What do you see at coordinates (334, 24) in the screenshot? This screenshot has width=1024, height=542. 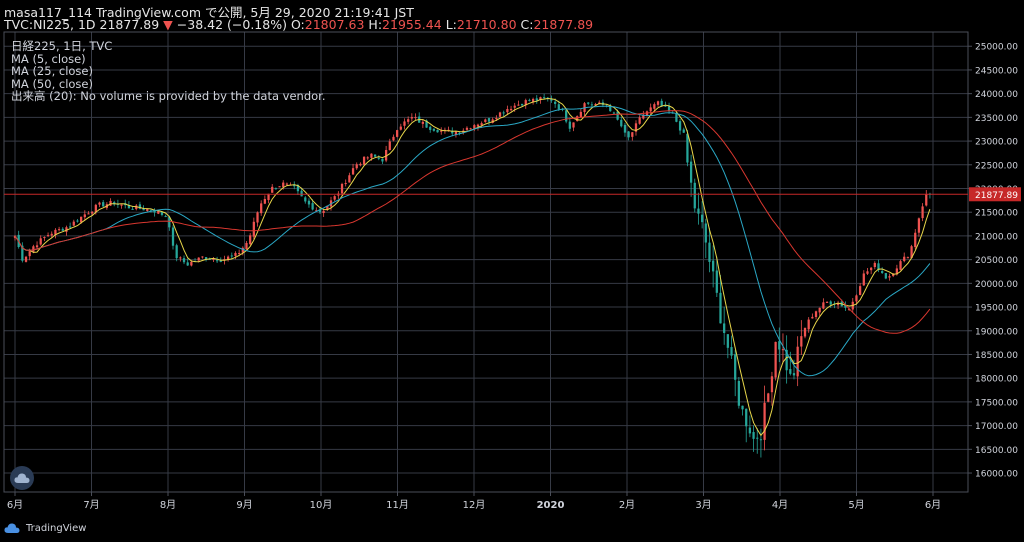 I see `open-value: 21807.63` at bounding box center [334, 24].